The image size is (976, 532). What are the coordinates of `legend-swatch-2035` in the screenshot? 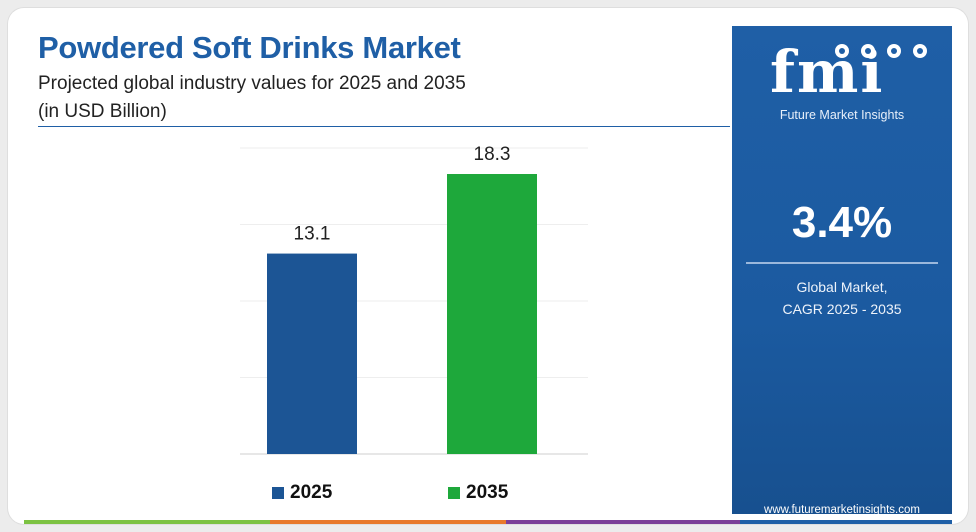 It's located at (454, 493).